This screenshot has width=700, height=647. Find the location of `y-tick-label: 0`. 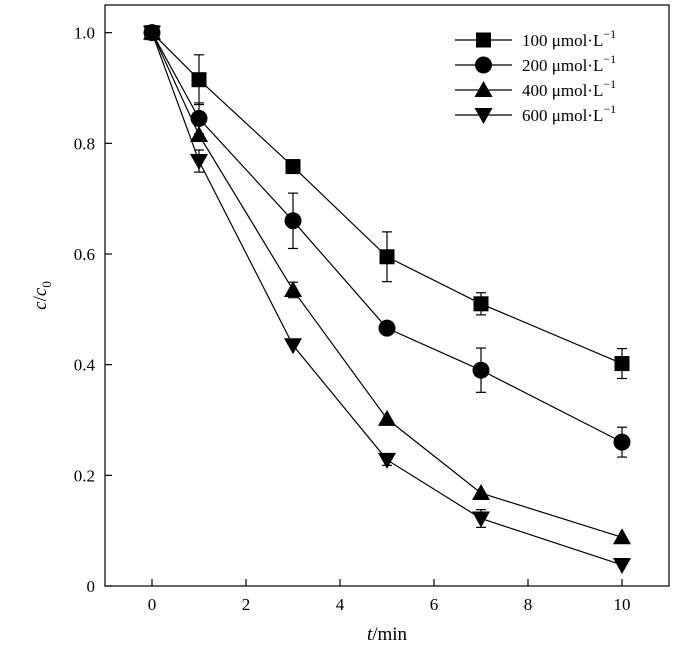

y-tick-label: 0 is located at coordinates (91, 586).